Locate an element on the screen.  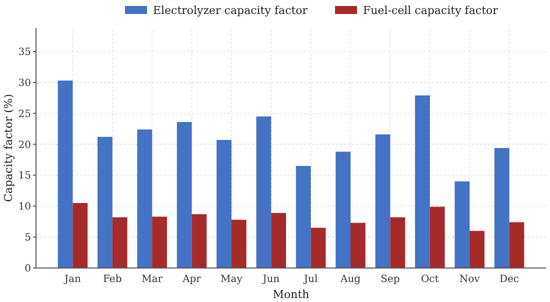
x-tick-label: Oct is located at coordinates (429, 279).